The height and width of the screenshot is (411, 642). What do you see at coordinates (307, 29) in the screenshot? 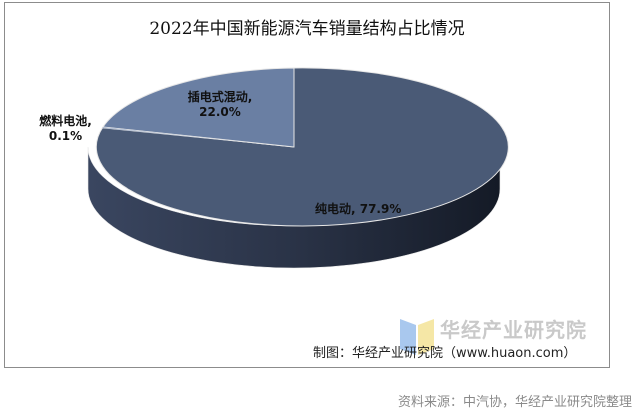
I see `chart-title: 2022年中国新能源汽车销量结构占比情况` at bounding box center [307, 29].